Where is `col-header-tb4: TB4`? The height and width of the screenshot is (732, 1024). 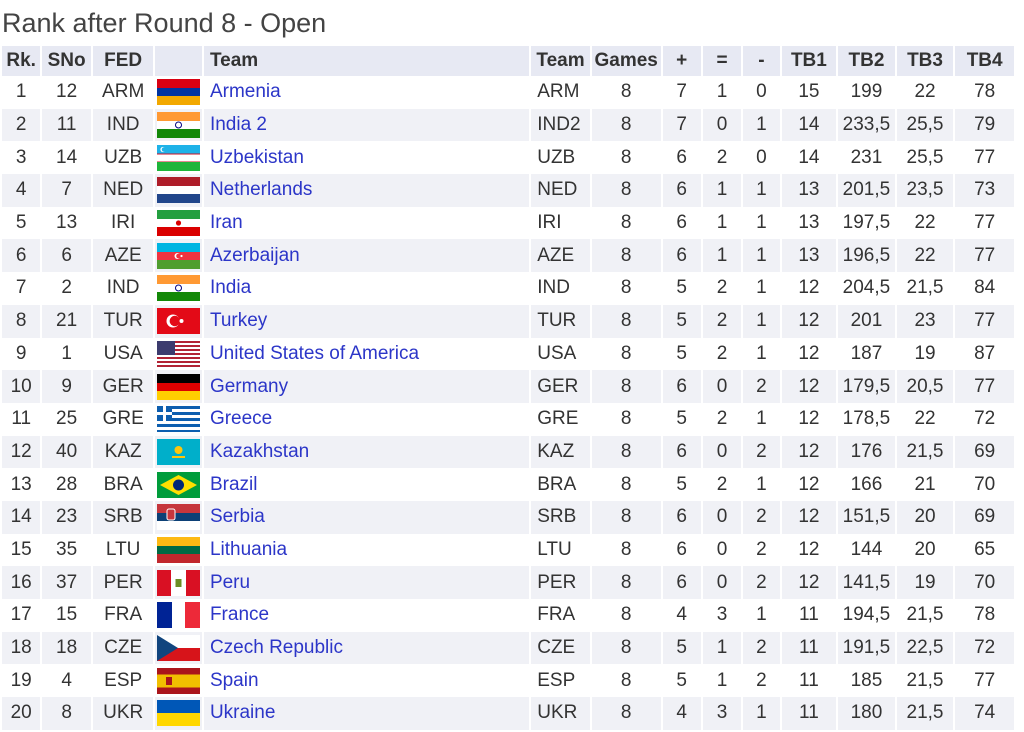 col-header-tb4: TB4 is located at coordinates (984, 61).